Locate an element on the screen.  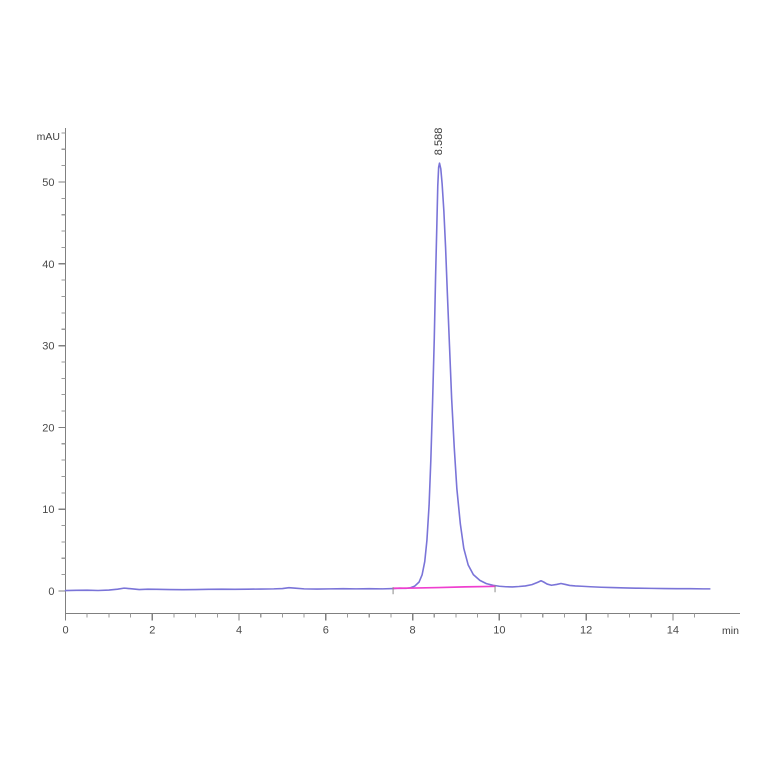
x-tick-label: 14 is located at coordinates (673, 631).